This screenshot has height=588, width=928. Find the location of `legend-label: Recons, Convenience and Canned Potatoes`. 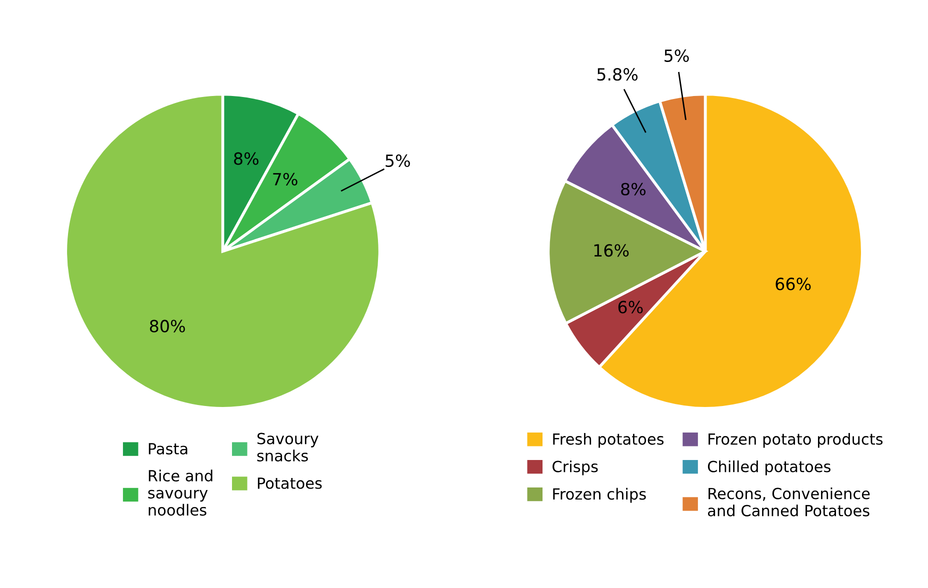

legend-label: Recons, Convenience and Canned Potatoes is located at coordinates (789, 501).